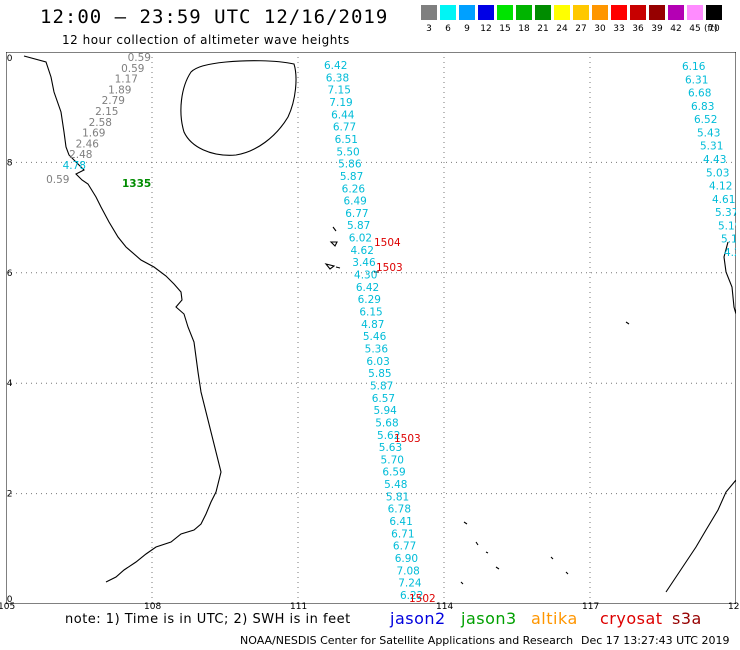 The height and width of the screenshot is (650, 740). Describe the element at coordinates (375, 337) in the screenshot. I see `swh-value: 5.46` at that location.